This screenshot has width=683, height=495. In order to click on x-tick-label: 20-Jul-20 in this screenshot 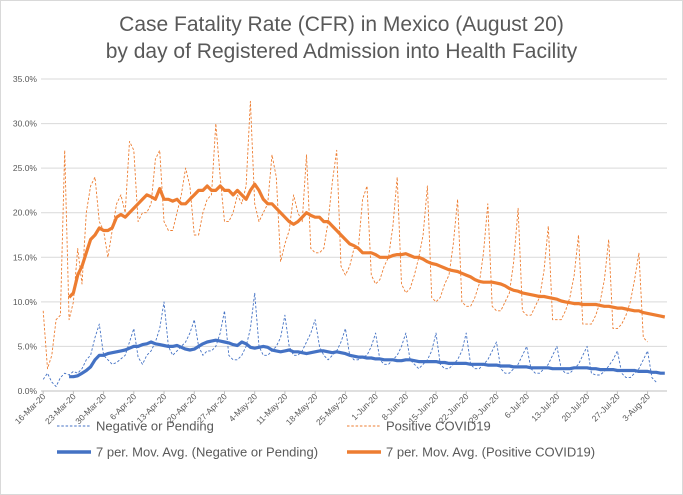, I will do `click(575, 407)`.